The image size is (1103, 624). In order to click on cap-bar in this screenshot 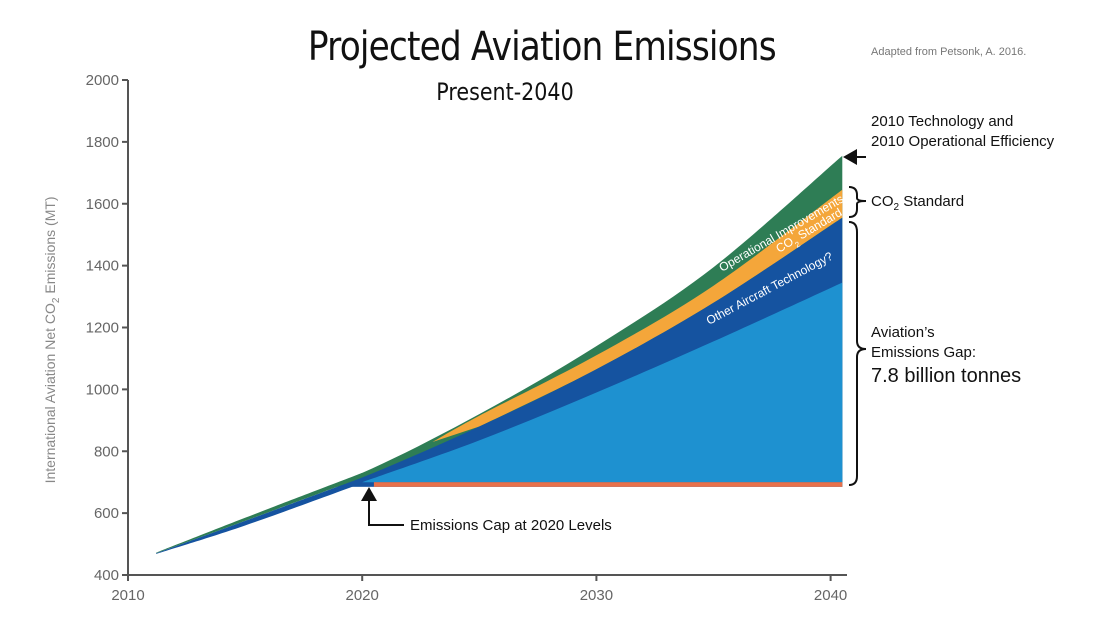, I will do `click(608, 484)`.